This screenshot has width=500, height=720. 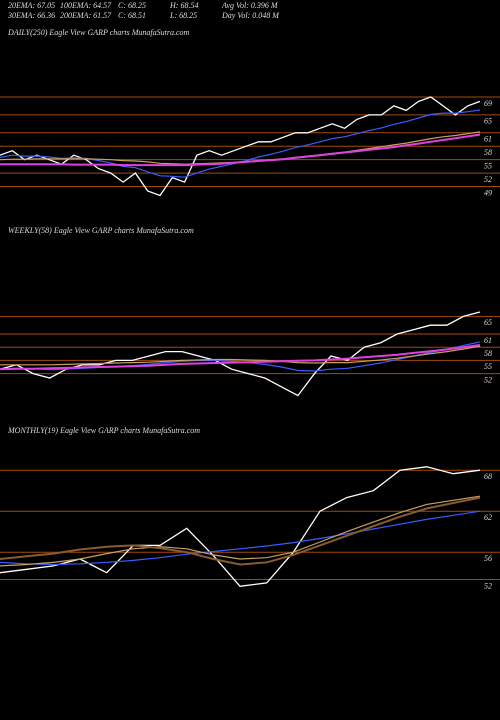 What do you see at coordinates (488, 517) in the screenshot?
I see `y-tick-label: 62` at bounding box center [488, 517].